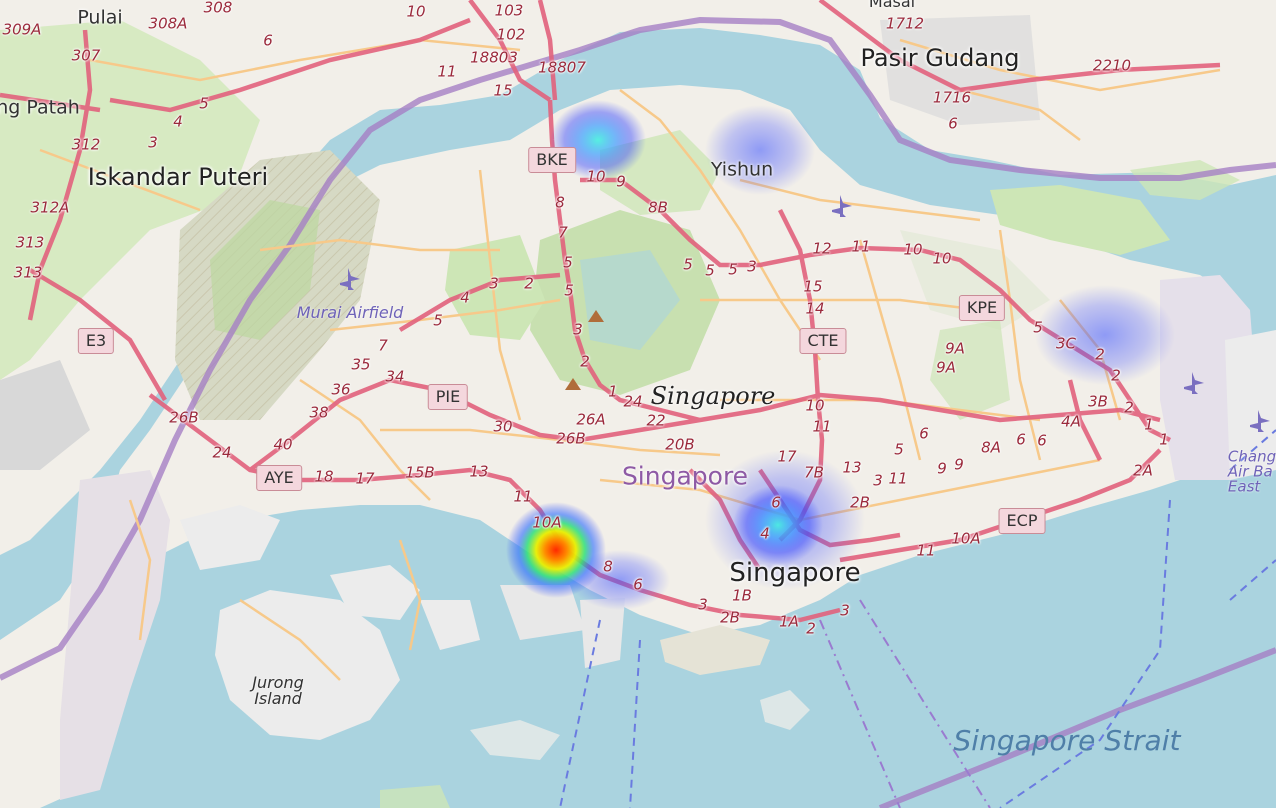 The height and width of the screenshot is (808, 1276). Describe the element at coordinates (823, 341) in the screenshot. I see `expressway-shield-cte: CTE` at that location.